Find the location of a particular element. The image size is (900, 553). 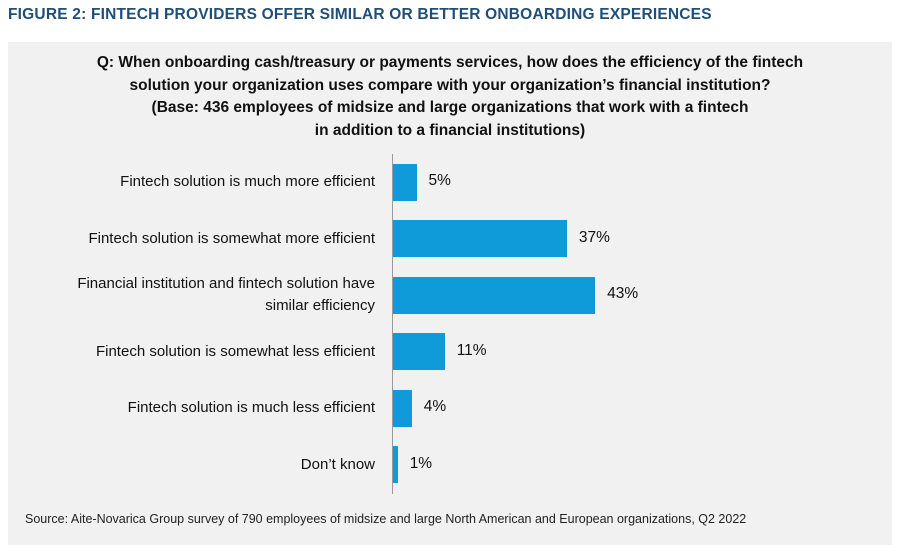

category-label: Fintech solution is much more efficient is located at coordinates (187, 182).